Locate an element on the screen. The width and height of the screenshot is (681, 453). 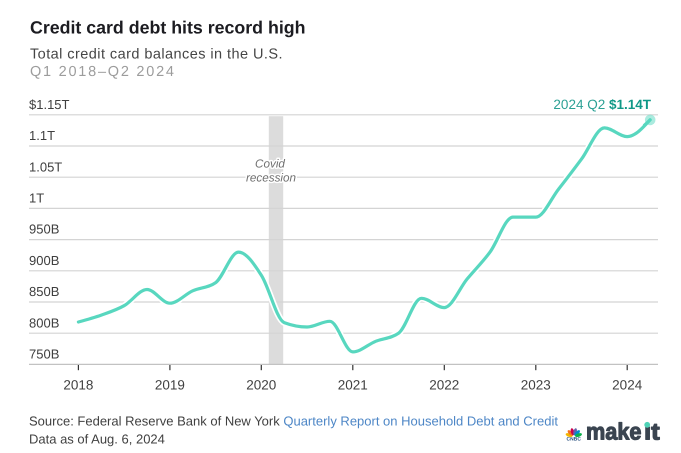
svg-text: 1T is located at coordinates (36, 198).